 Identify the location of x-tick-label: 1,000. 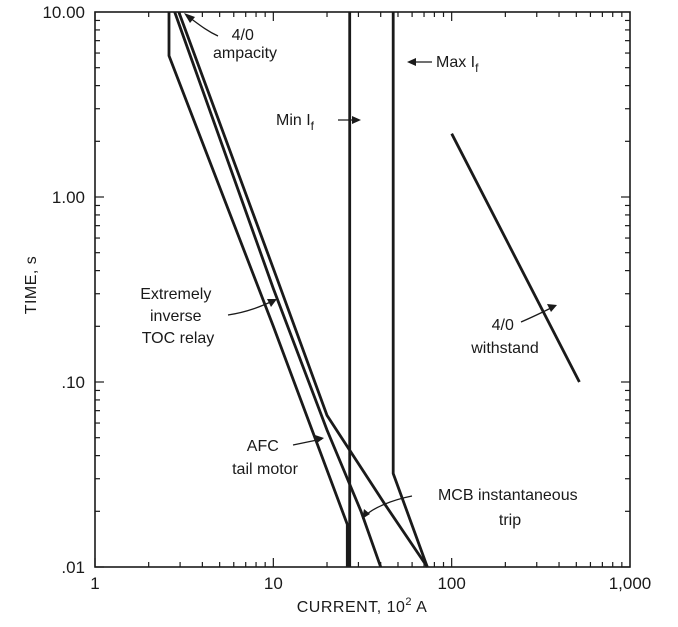
(630, 583).